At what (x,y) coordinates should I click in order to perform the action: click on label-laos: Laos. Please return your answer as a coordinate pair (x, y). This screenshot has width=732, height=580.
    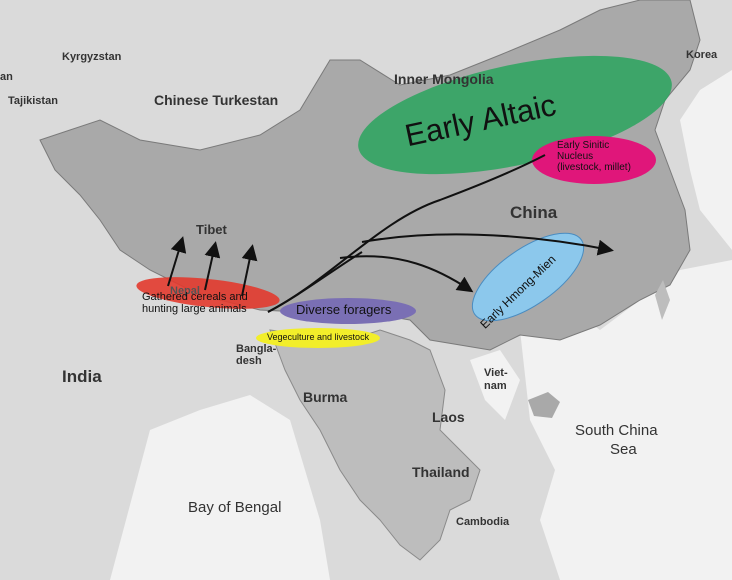
    Looking at the image, I should click on (448, 417).